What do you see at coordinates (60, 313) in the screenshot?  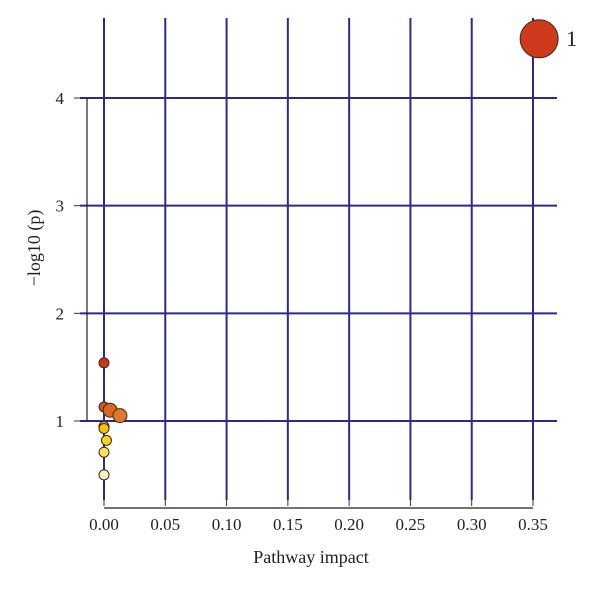 I see `y-tick-label: 2` at bounding box center [60, 313].